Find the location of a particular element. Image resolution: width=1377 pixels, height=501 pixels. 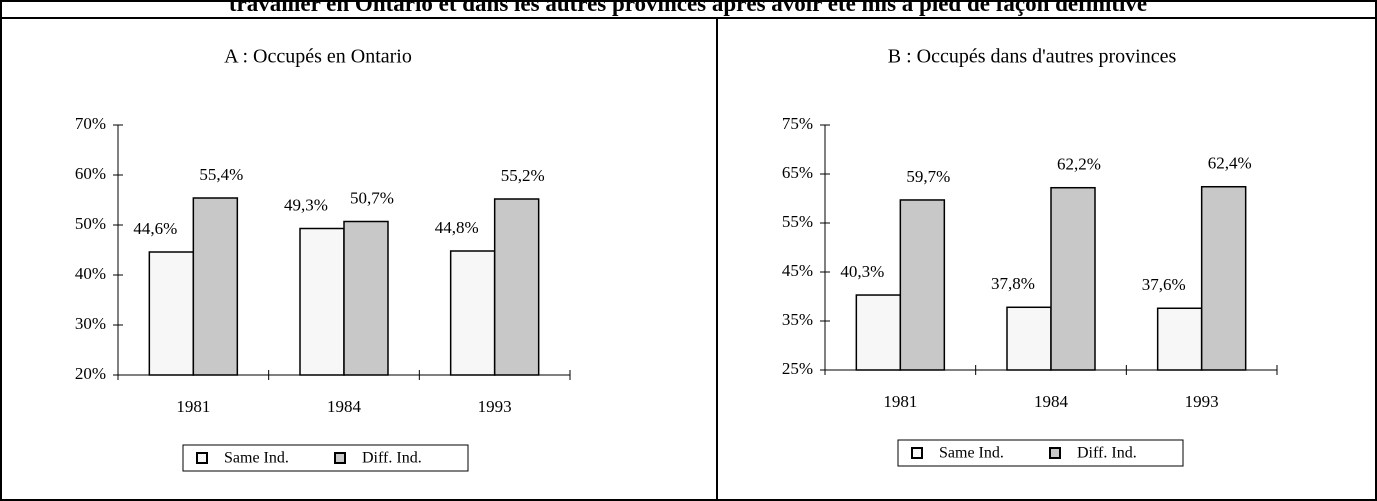

y-tick-label: 70% is located at coordinates (90, 123).